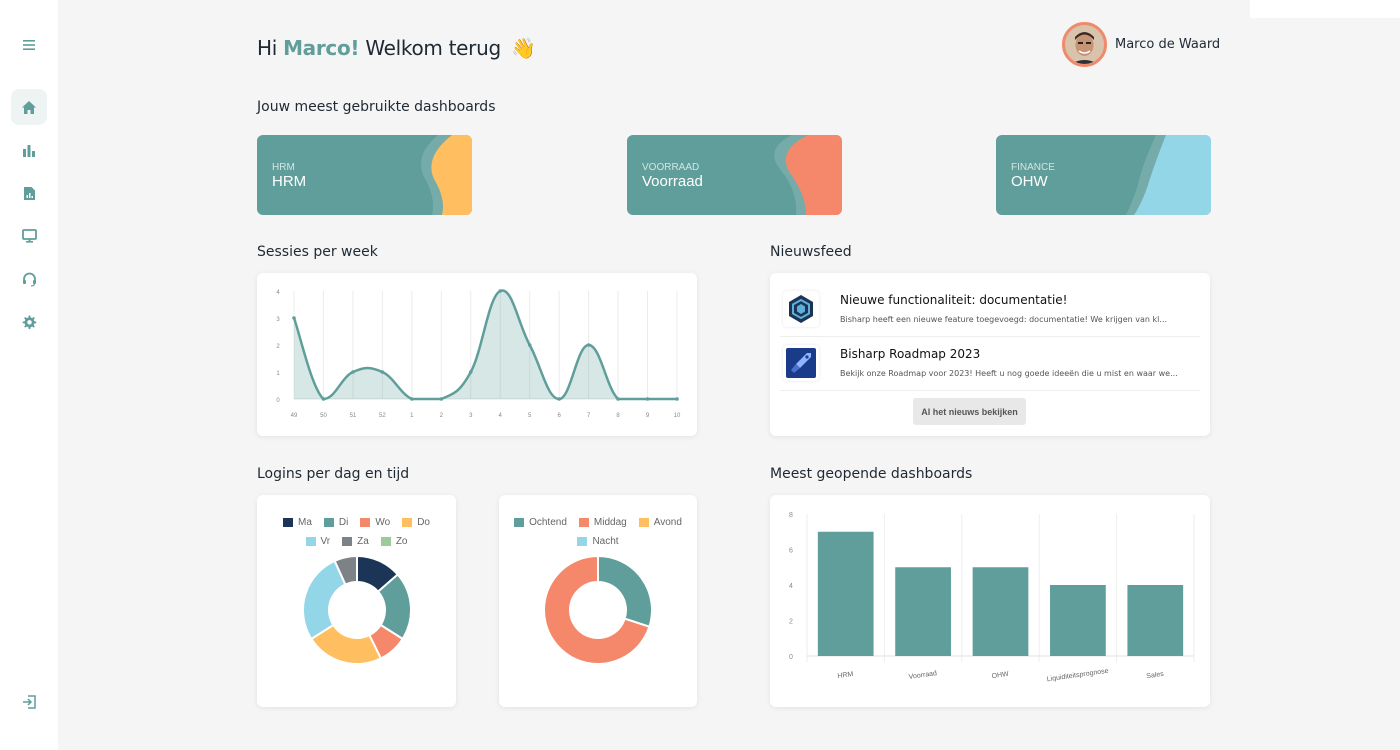 The image size is (1400, 750). What do you see at coordinates (1077, 676) in the screenshot?
I see `x-tick-label: Liquiditeitsprognose` at bounding box center [1077, 676].